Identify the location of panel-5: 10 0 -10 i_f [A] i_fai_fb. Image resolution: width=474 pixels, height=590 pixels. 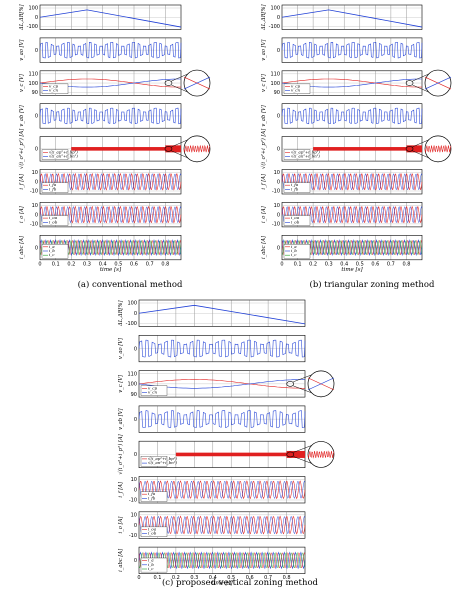
(342, 182).